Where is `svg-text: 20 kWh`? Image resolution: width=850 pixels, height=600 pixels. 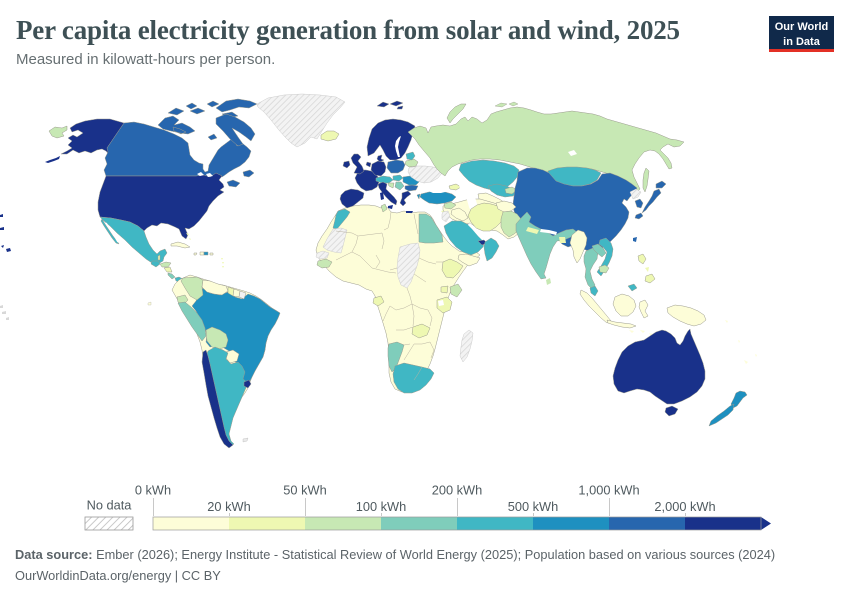 svg-text: 20 kWh is located at coordinates (228, 506).